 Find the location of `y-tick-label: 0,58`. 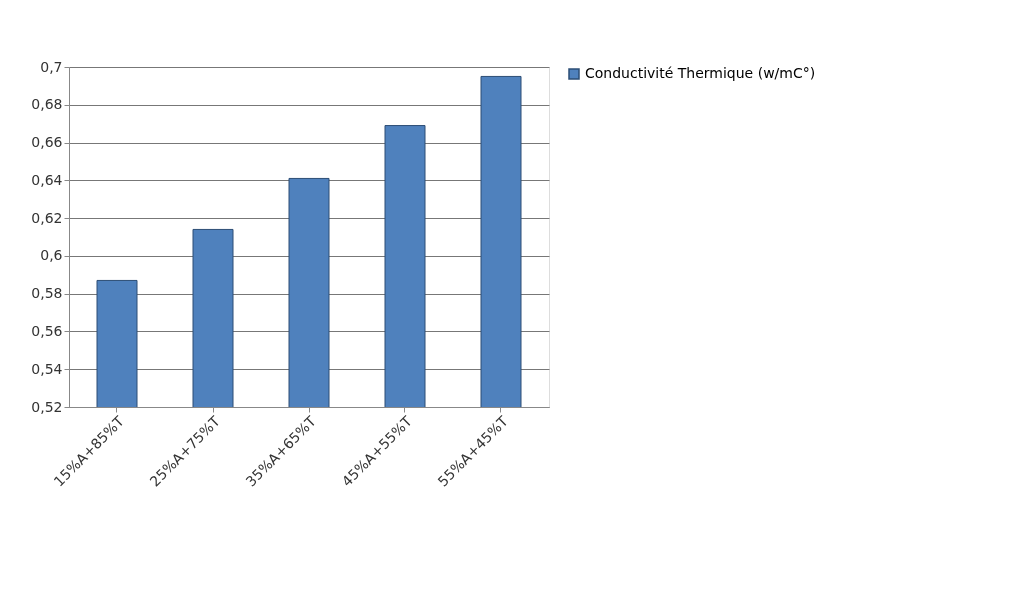

y-tick-label: 0,58 is located at coordinates (47, 293).